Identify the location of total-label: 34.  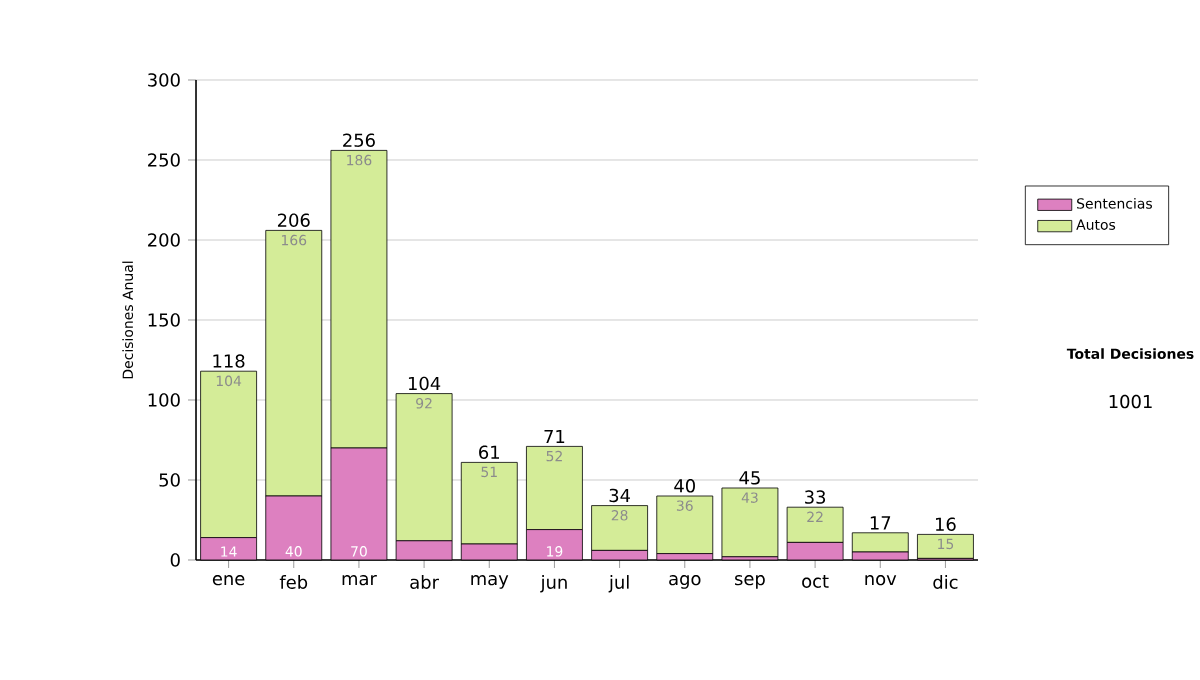
(619, 495).